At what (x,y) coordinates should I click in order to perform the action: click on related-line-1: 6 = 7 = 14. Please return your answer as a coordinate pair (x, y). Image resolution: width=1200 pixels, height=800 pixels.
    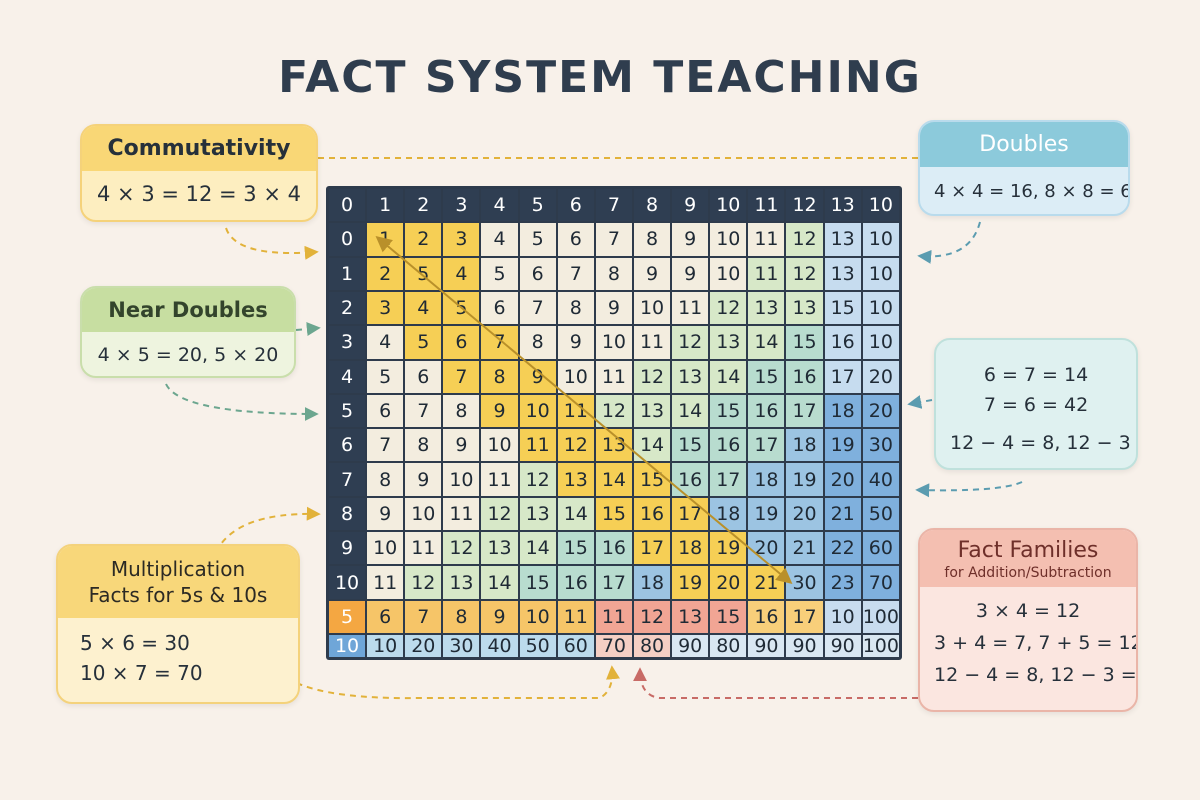
    Looking at the image, I should click on (1036, 375).